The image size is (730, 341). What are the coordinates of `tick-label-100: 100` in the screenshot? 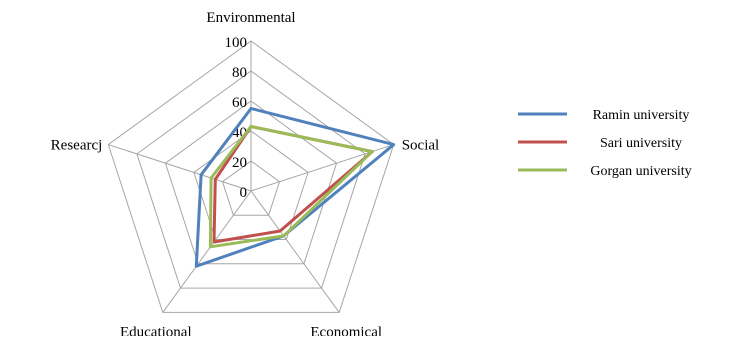 It's located at (236, 43).